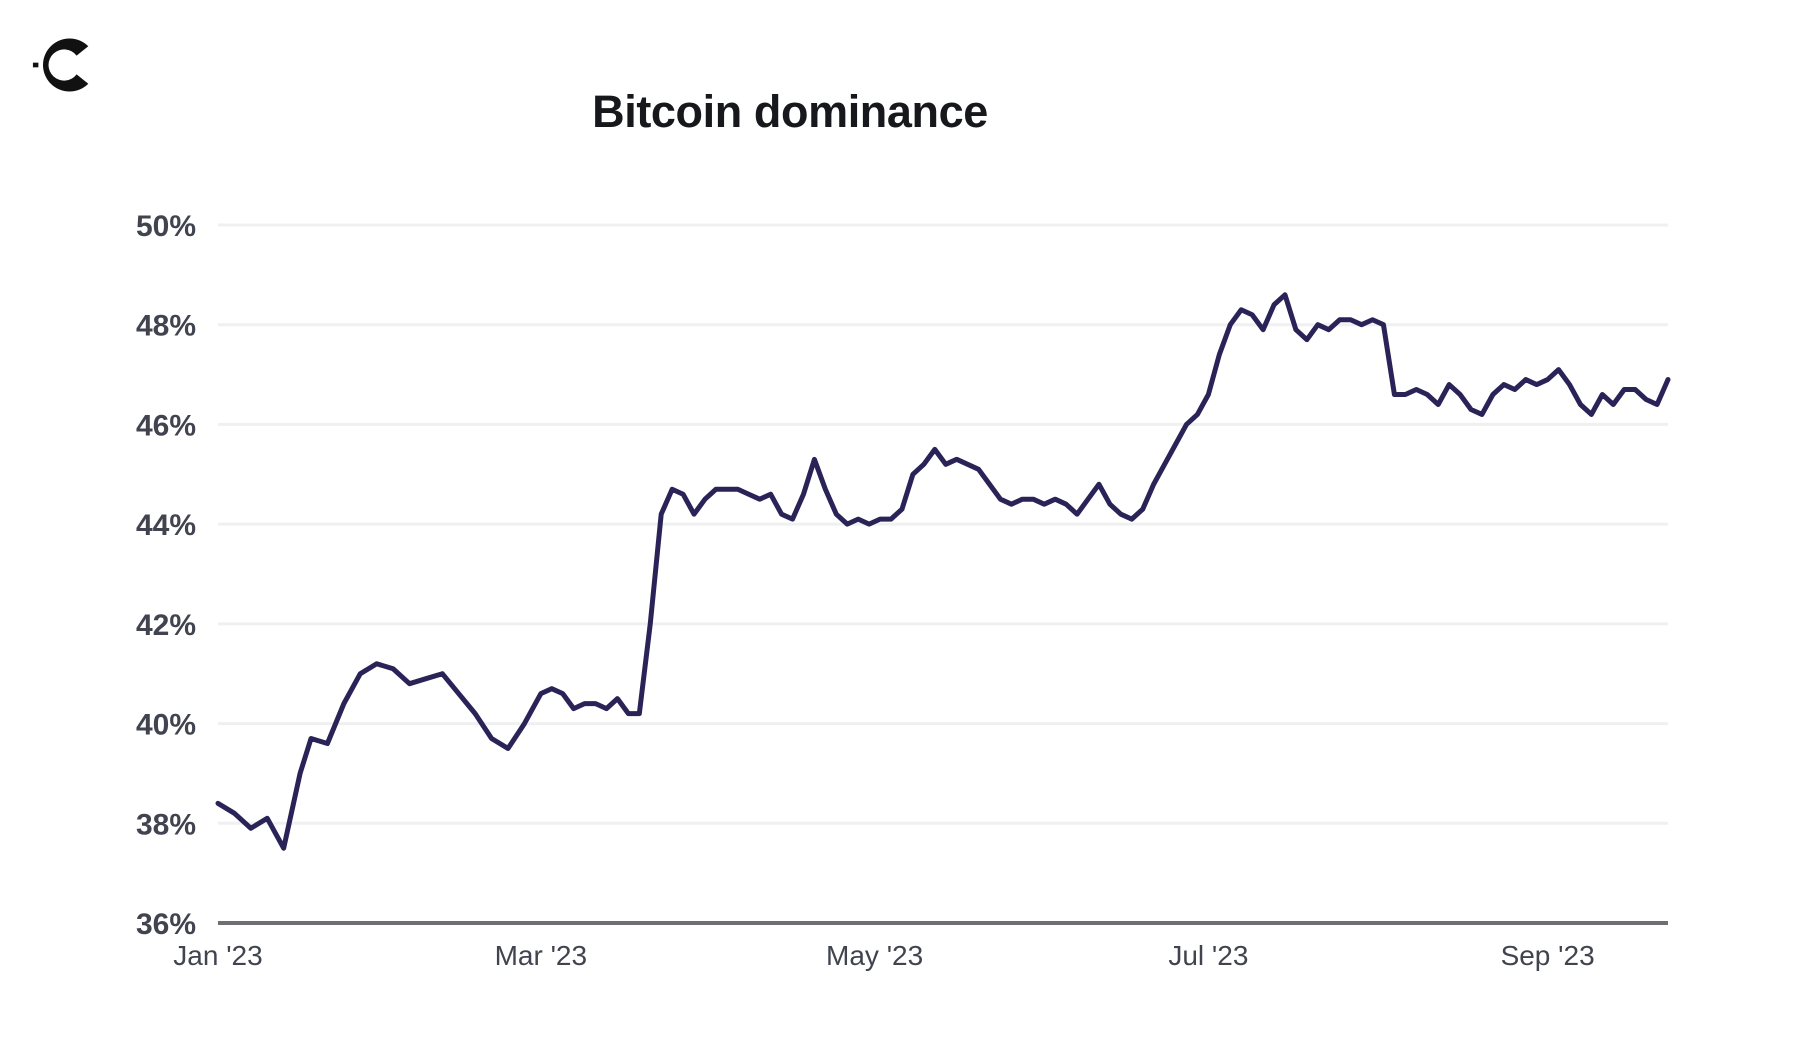  I want to click on chart-x-axis-labels: Jan '23 Mar '23 May '23 Jul '23 Sep '23, so click(883, 955).